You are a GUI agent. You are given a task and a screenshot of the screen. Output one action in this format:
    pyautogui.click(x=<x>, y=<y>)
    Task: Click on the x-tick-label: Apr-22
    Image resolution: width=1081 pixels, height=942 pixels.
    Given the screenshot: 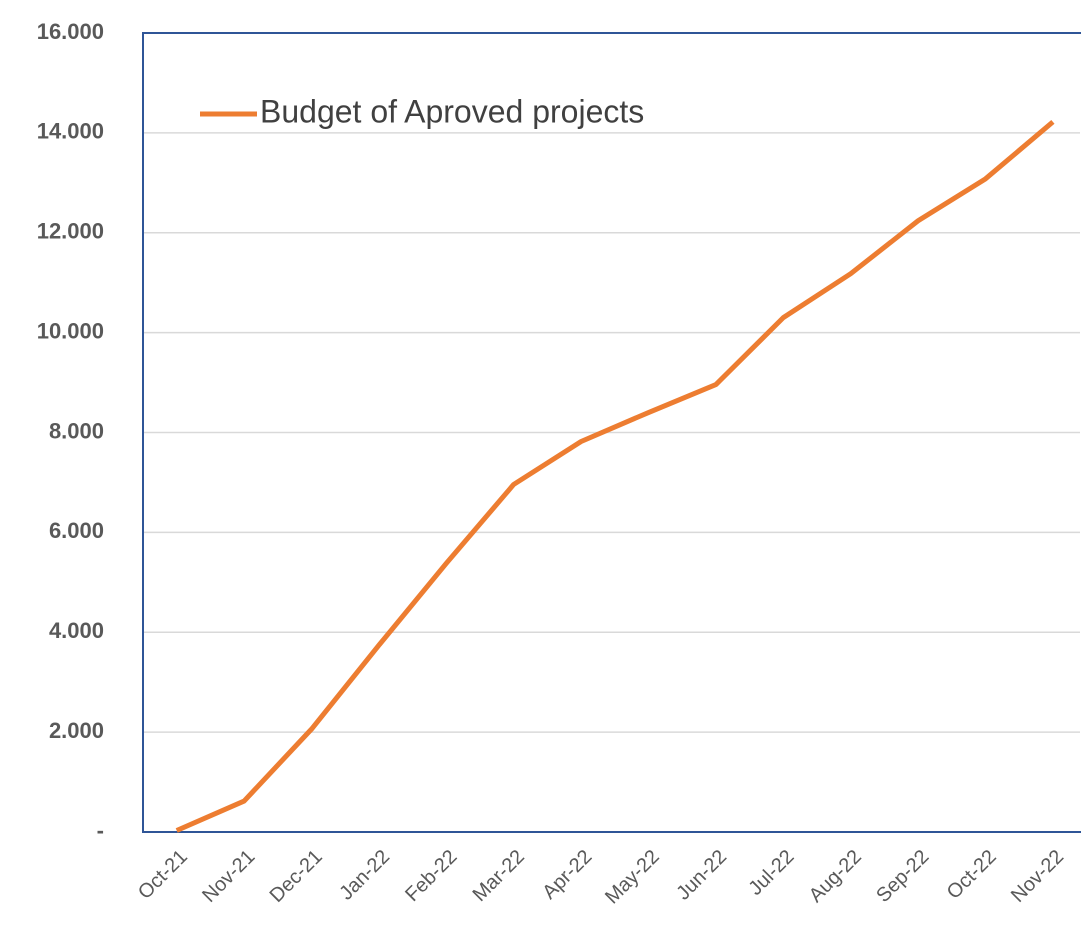 What is the action you would take?
    pyautogui.click(x=567, y=875)
    